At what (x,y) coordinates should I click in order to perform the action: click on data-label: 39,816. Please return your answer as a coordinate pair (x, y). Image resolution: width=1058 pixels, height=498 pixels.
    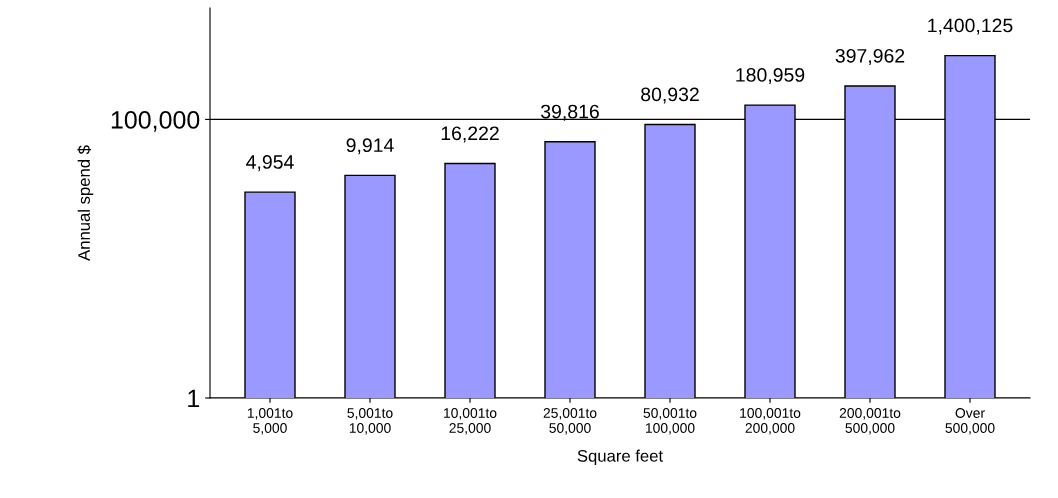
    Looking at the image, I should click on (570, 112).